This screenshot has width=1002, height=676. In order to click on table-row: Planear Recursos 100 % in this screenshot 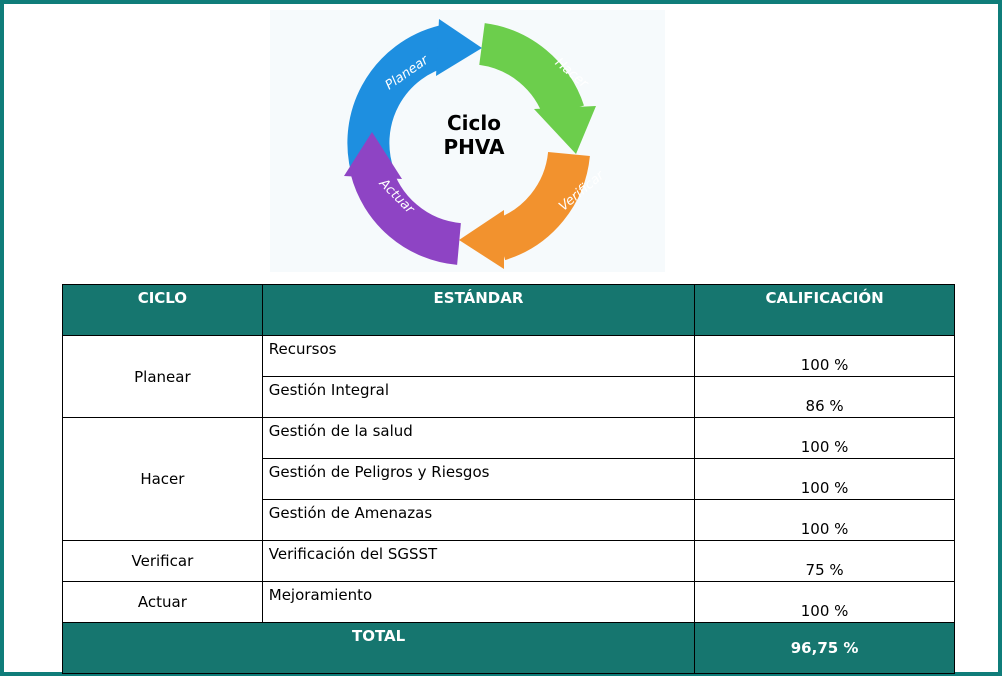, I will do `click(508, 376)`.